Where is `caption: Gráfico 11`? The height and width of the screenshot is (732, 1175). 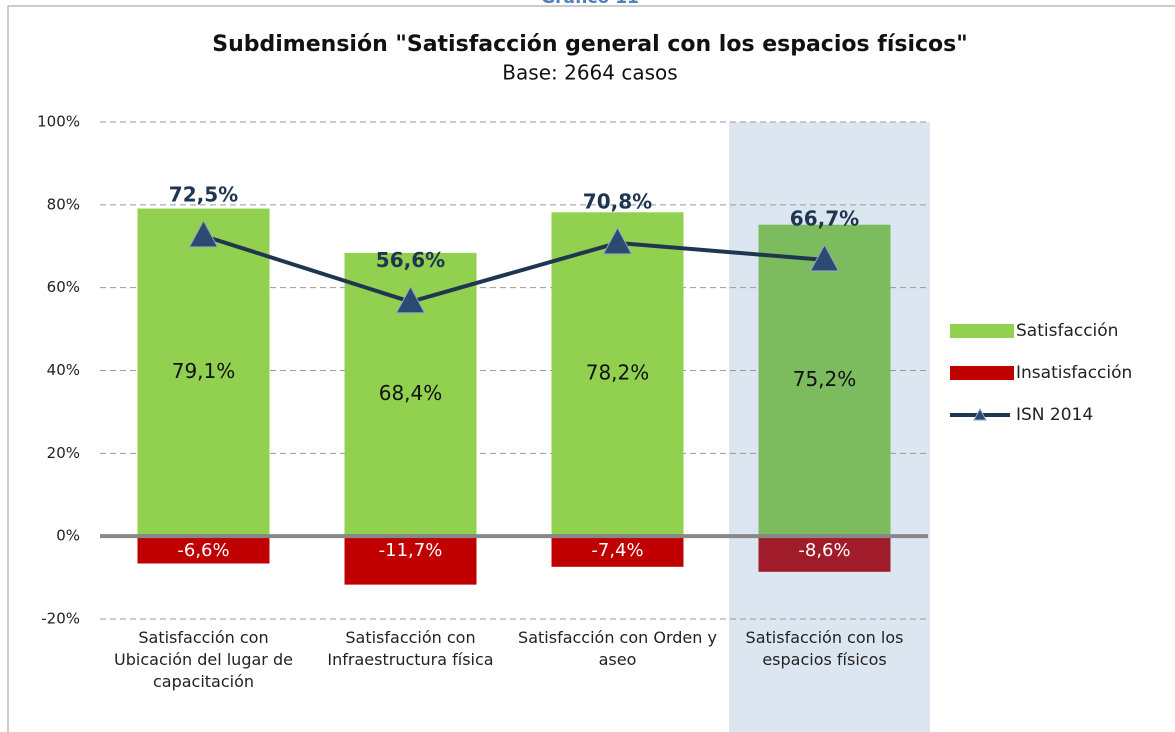 caption: Gráfico 11 is located at coordinates (590, 4).